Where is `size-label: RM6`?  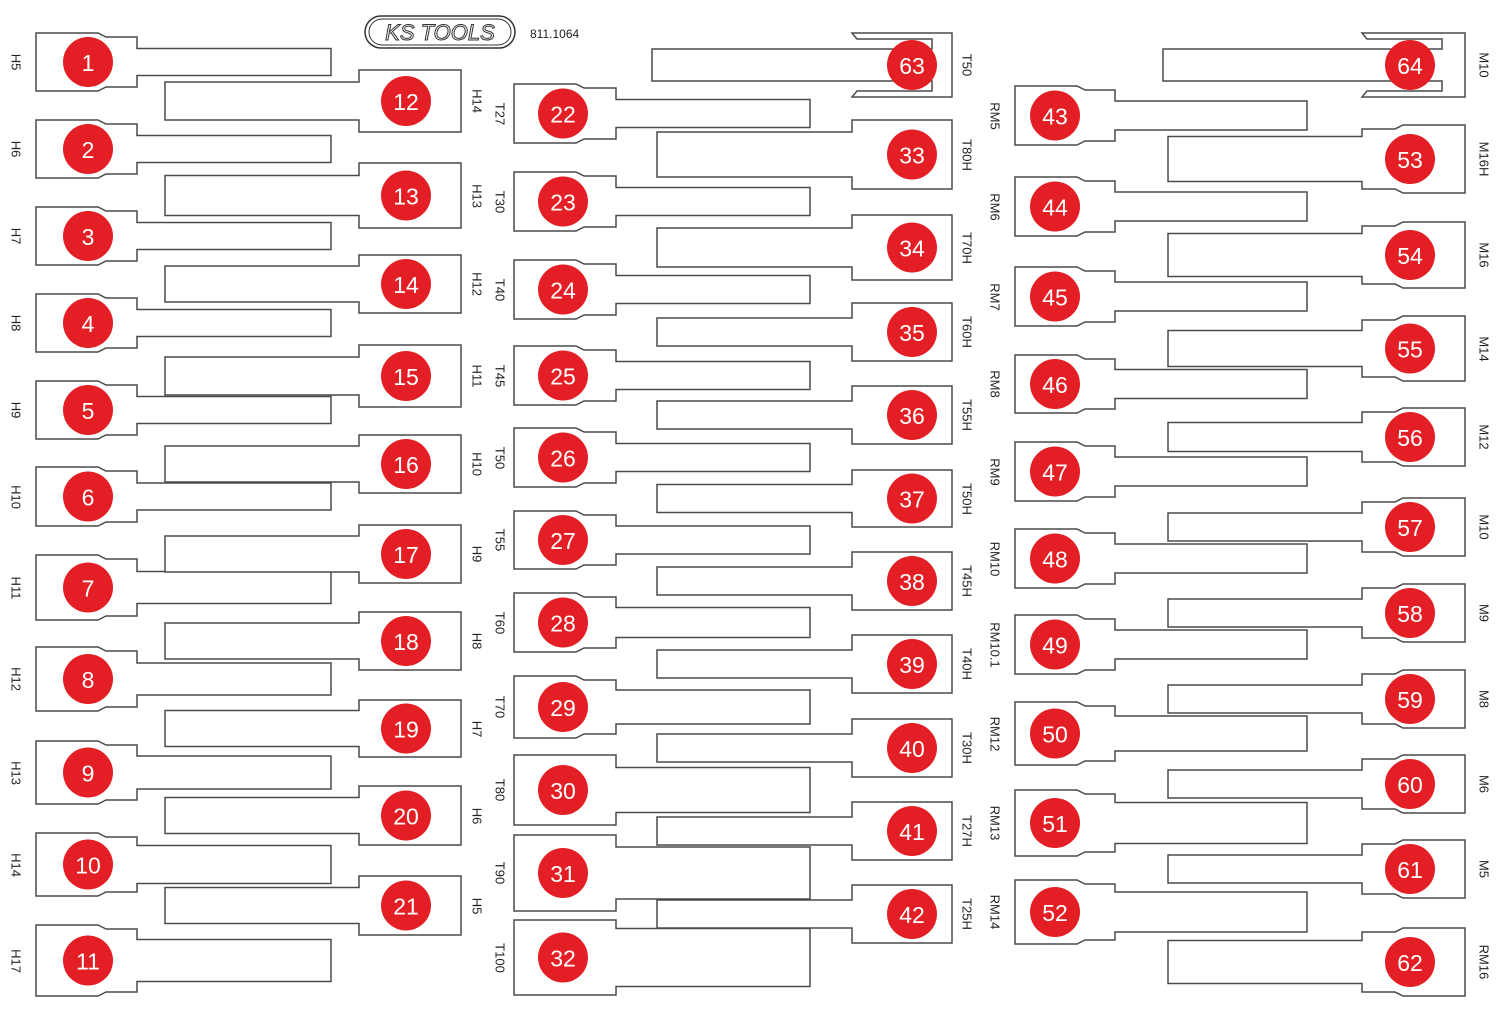
size-label: RM6 is located at coordinates (995, 206).